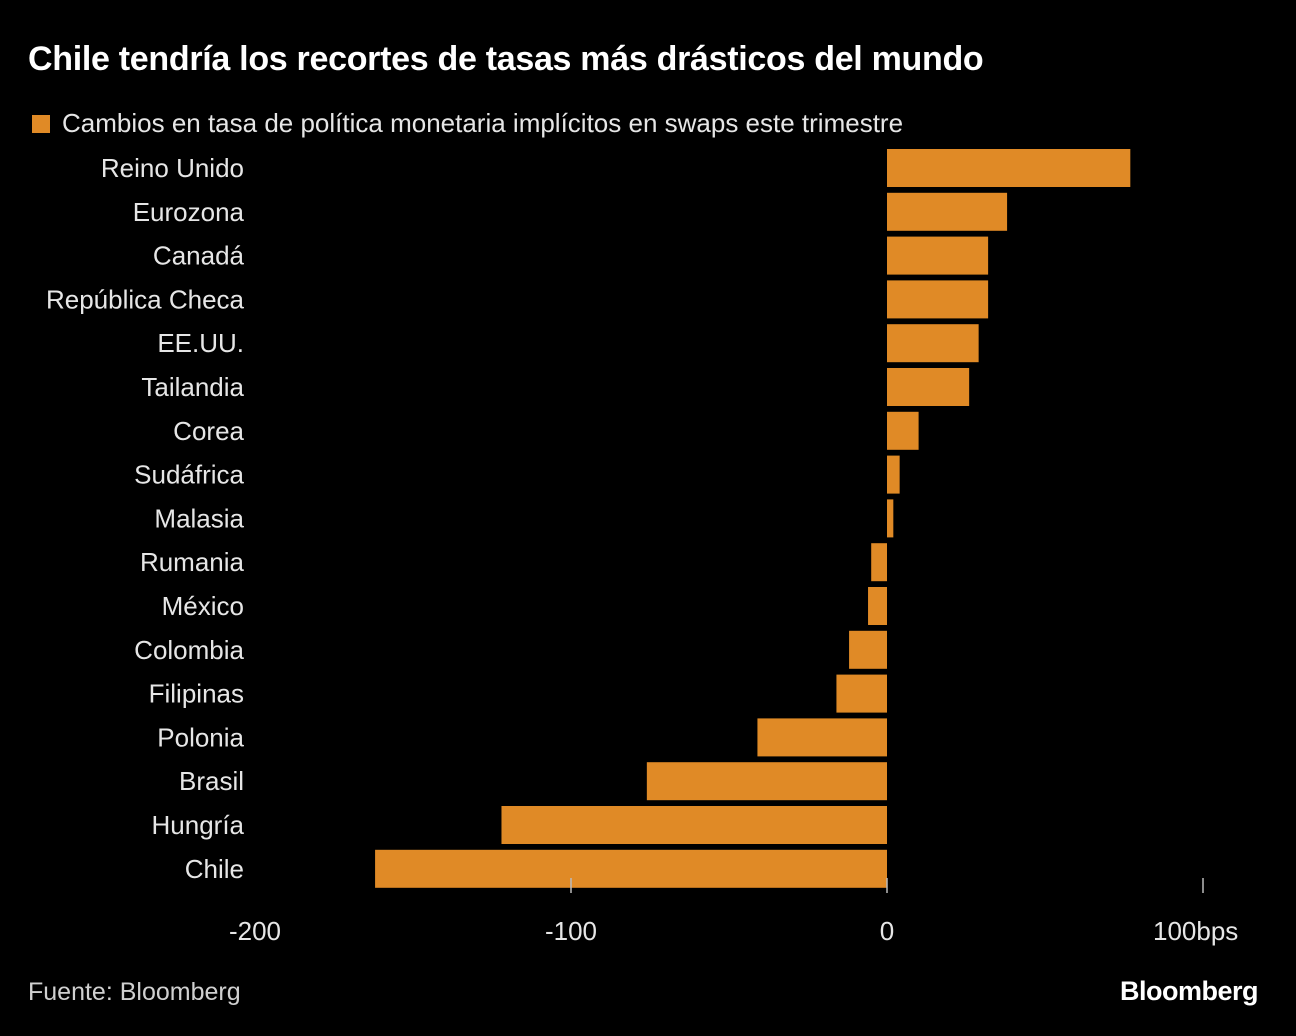 This screenshot has width=1296, height=1036. What do you see at coordinates (192, 562) in the screenshot?
I see `category-label: Rumania` at bounding box center [192, 562].